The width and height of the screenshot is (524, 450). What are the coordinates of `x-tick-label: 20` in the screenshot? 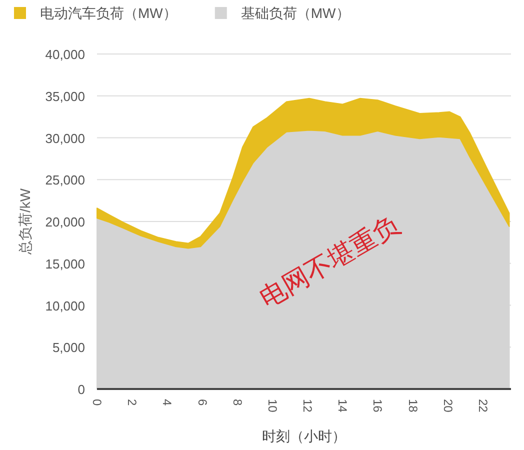 It's located at (447, 406).